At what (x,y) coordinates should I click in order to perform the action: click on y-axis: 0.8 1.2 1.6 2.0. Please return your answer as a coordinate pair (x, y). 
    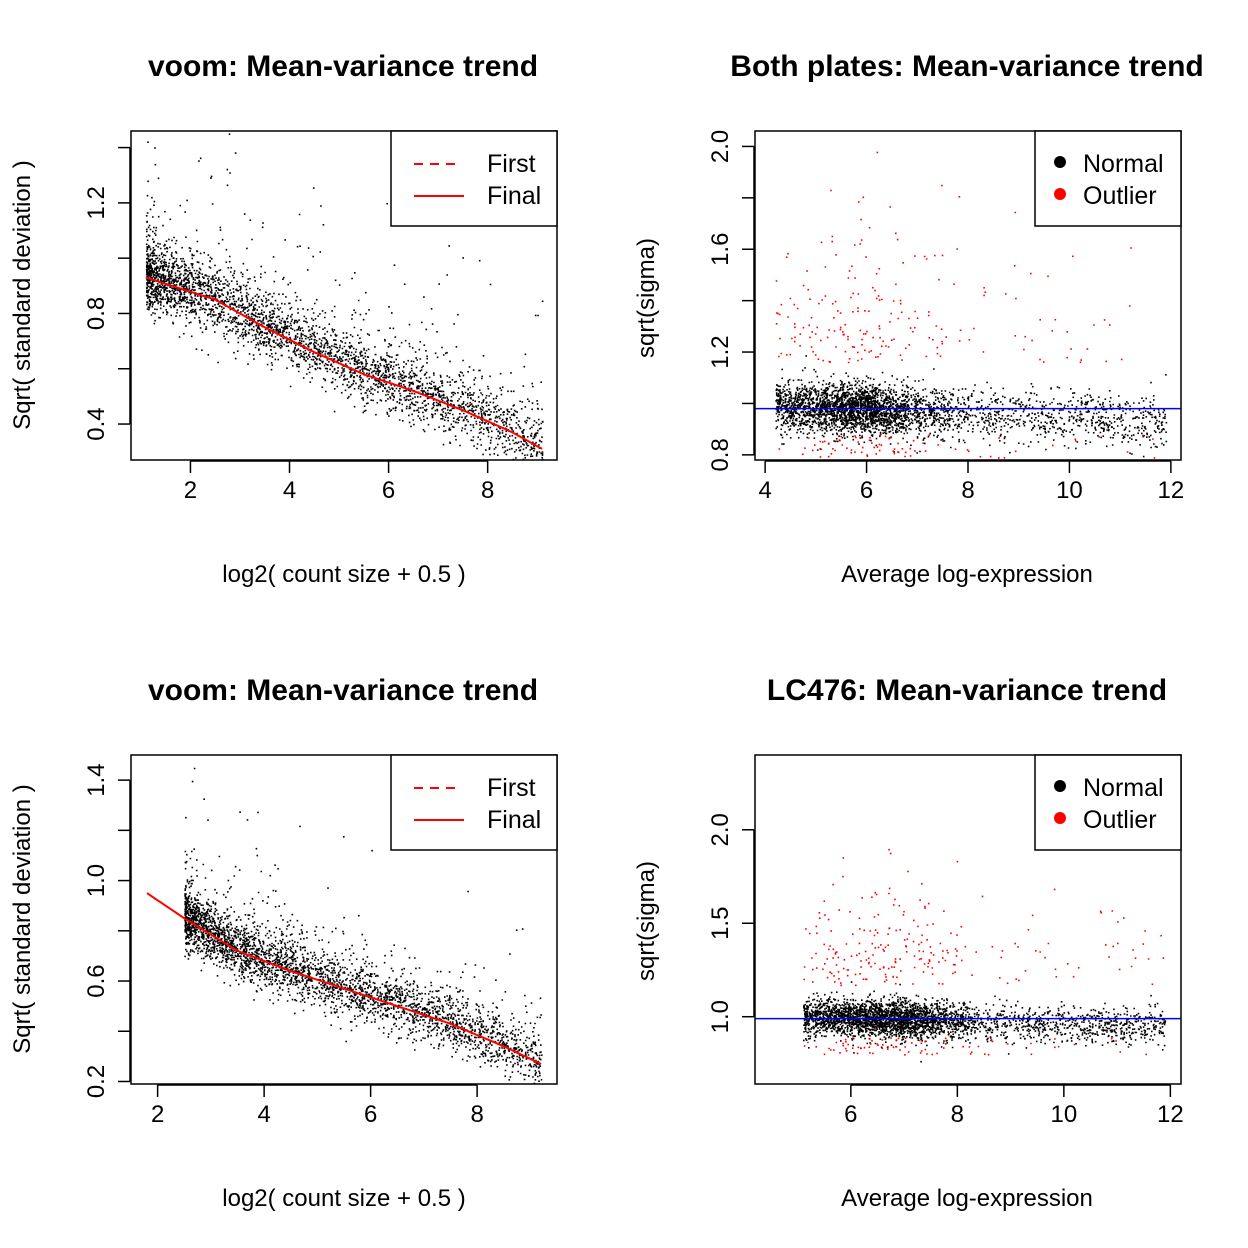
    Looking at the image, I should click on (731, 301).